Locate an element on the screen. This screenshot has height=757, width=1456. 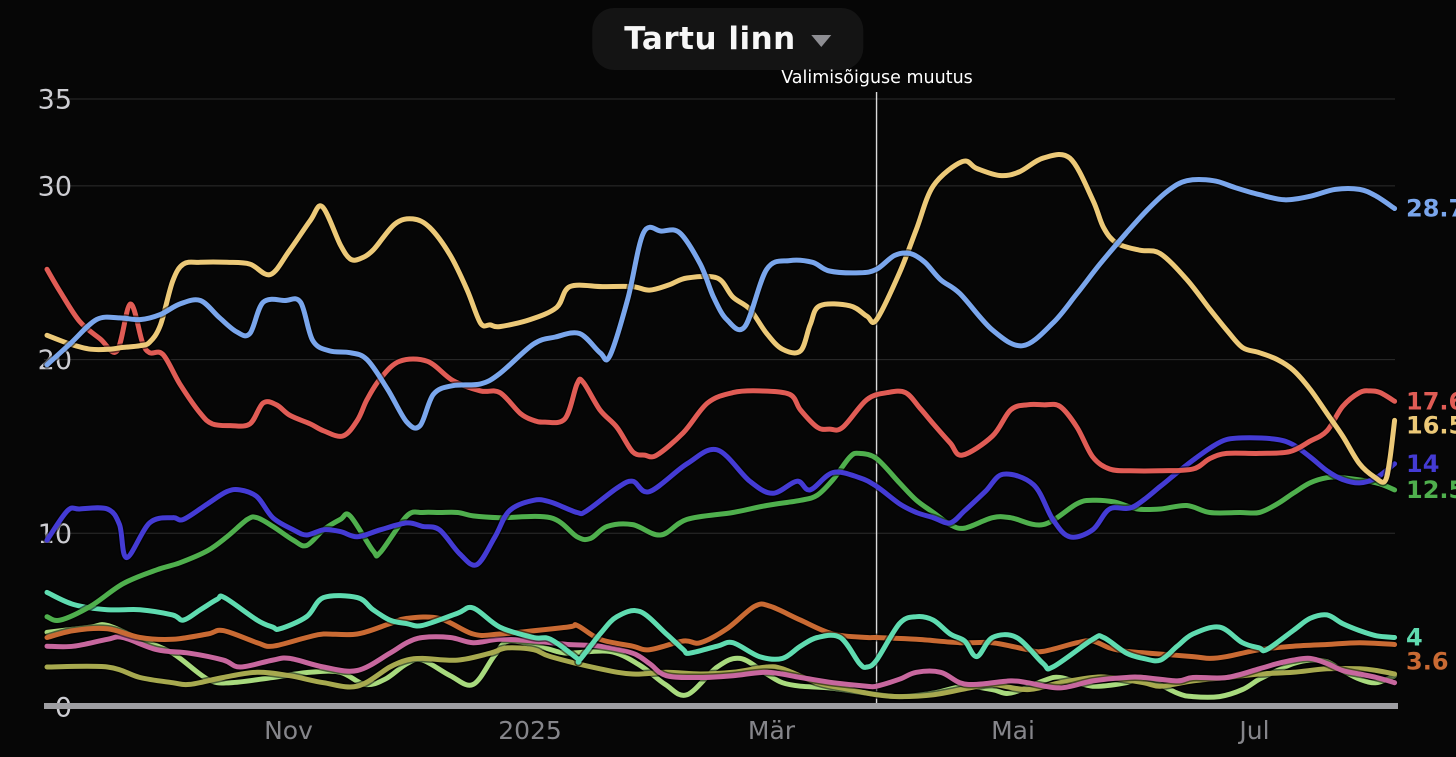
x-axis-tick: Nov is located at coordinates (288, 730).